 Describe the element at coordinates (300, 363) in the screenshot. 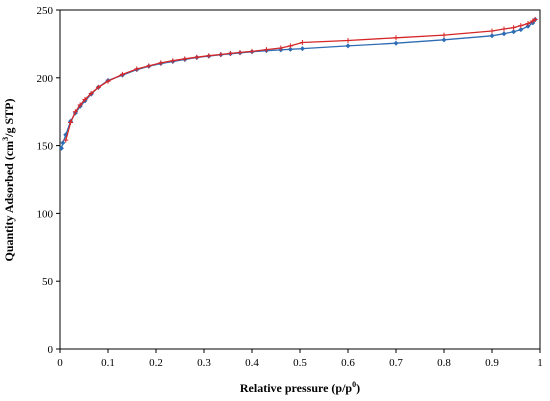

I see `x-tick-label: 0.5` at that location.